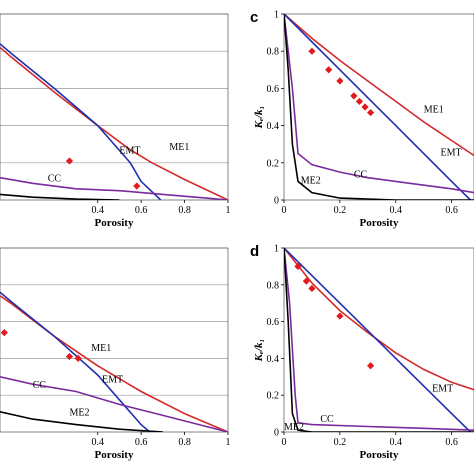 Image resolution: width=474 pixels, height=474 pixels. What do you see at coordinates (81, 421) in the screenshot?
I see `me2-series-line` at bounding box center [81, 421].